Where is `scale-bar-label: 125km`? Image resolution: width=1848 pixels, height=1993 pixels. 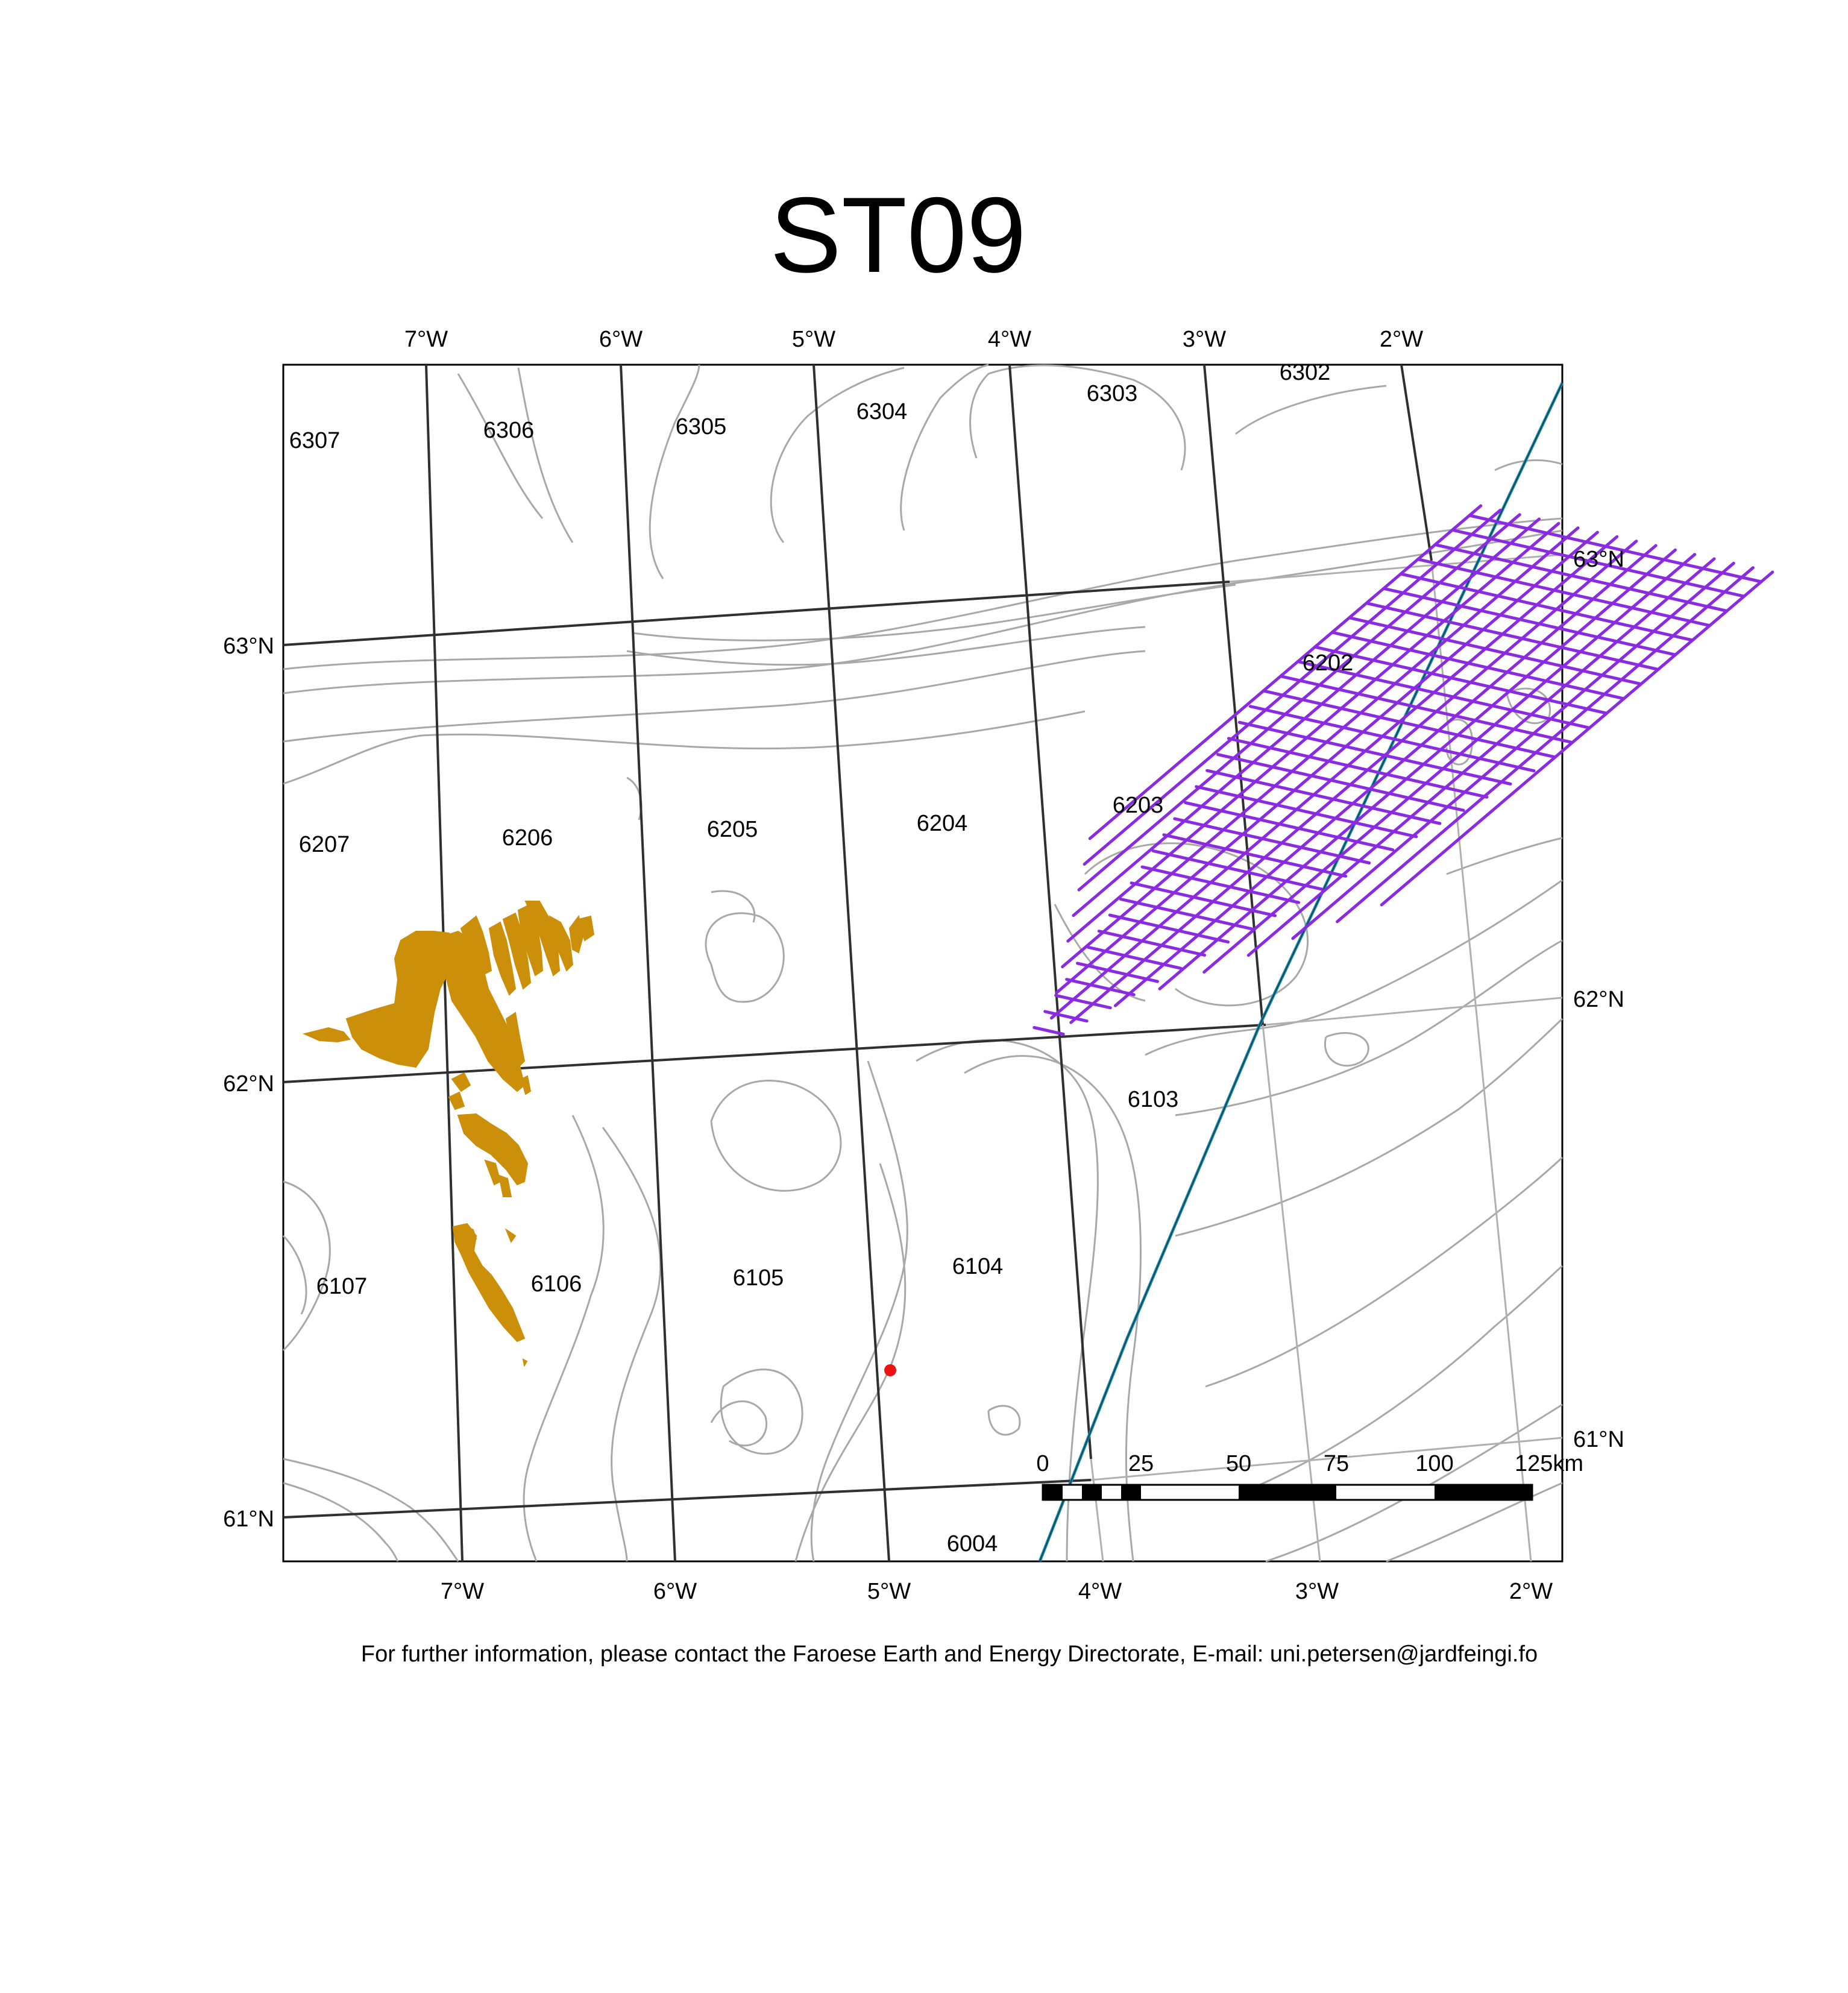
scale-bar-label: 125km is located at coordinates (1549, 1463).